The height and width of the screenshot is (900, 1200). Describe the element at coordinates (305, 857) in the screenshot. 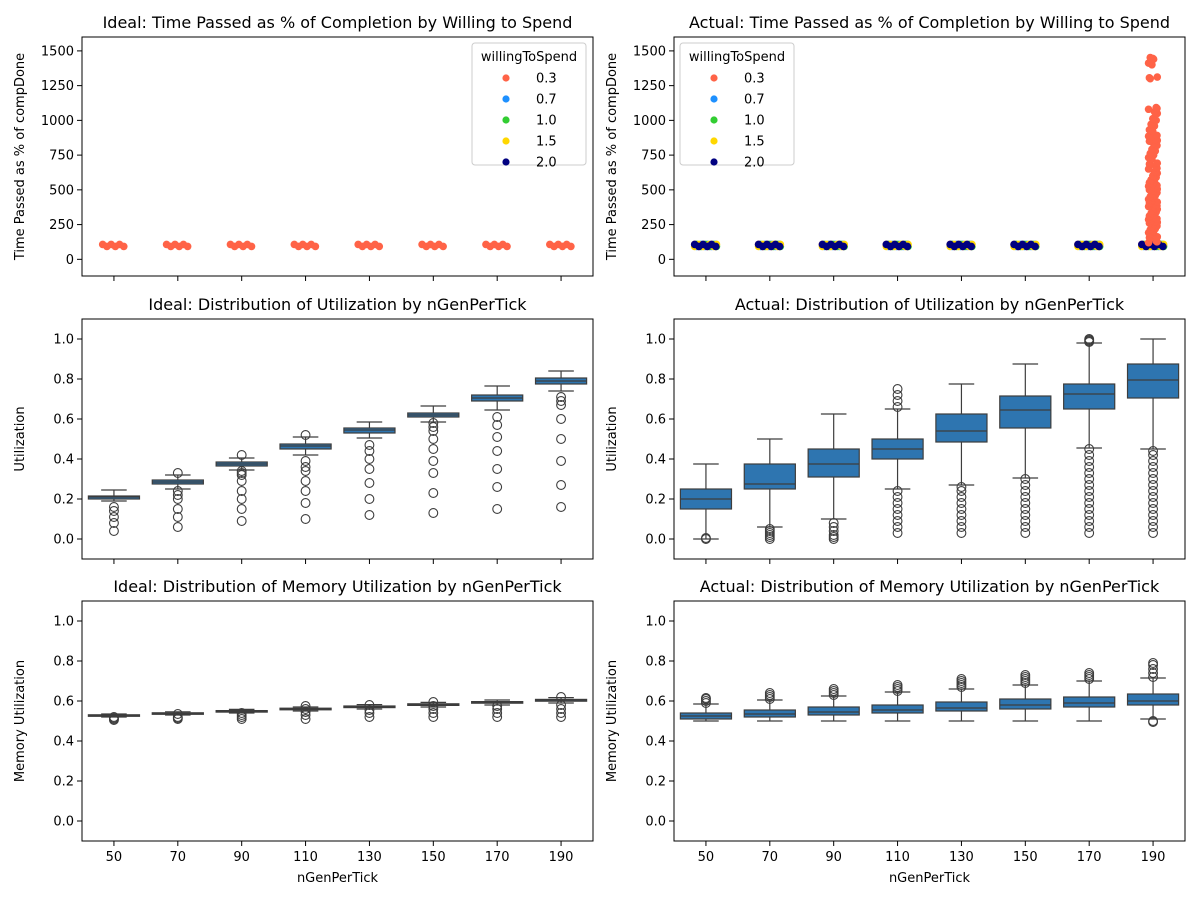

I see `x-tick-label: 110` at that location.